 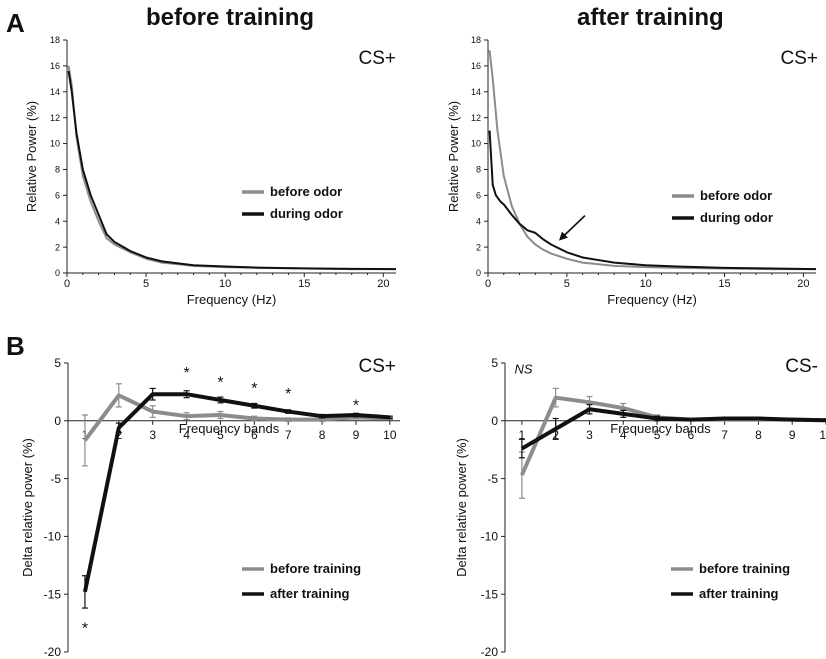 What do you see at coordinates (490, 537) in the screenshot?
I see `b-right-y-tick-label: -10` at bounding box center [490, 537].